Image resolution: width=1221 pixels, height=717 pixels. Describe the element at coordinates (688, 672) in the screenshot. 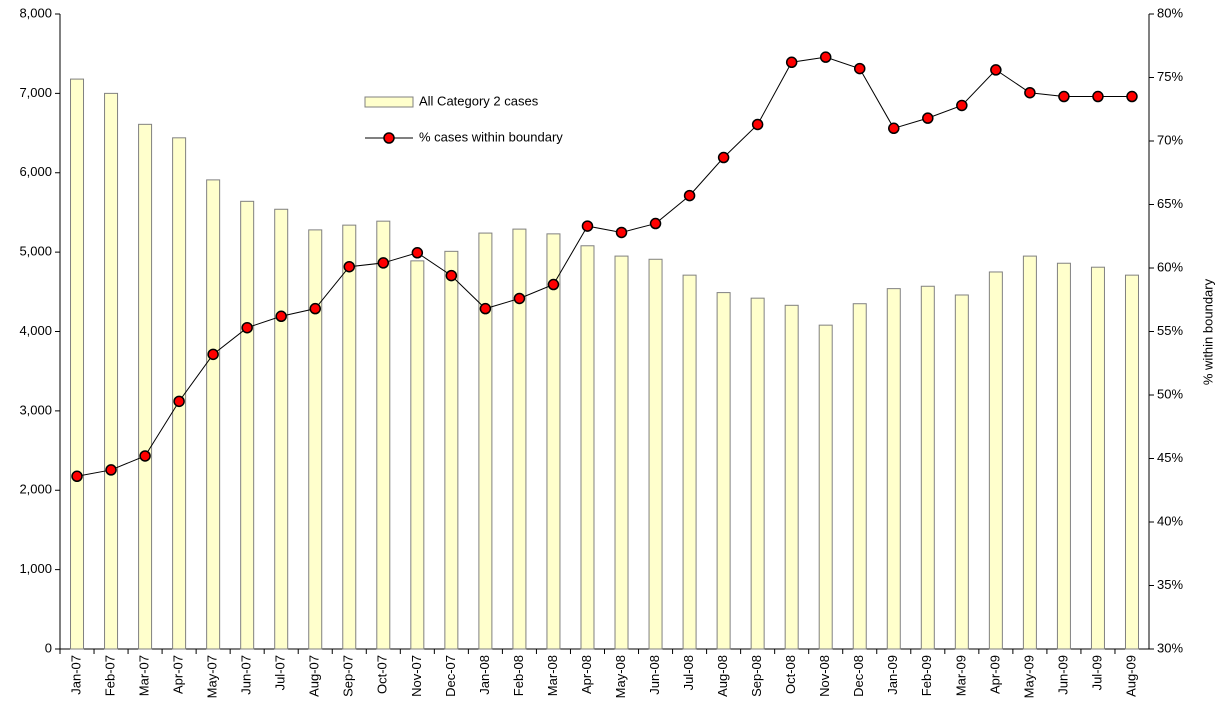

I see `x-tick-label: Jul-08` at that location.